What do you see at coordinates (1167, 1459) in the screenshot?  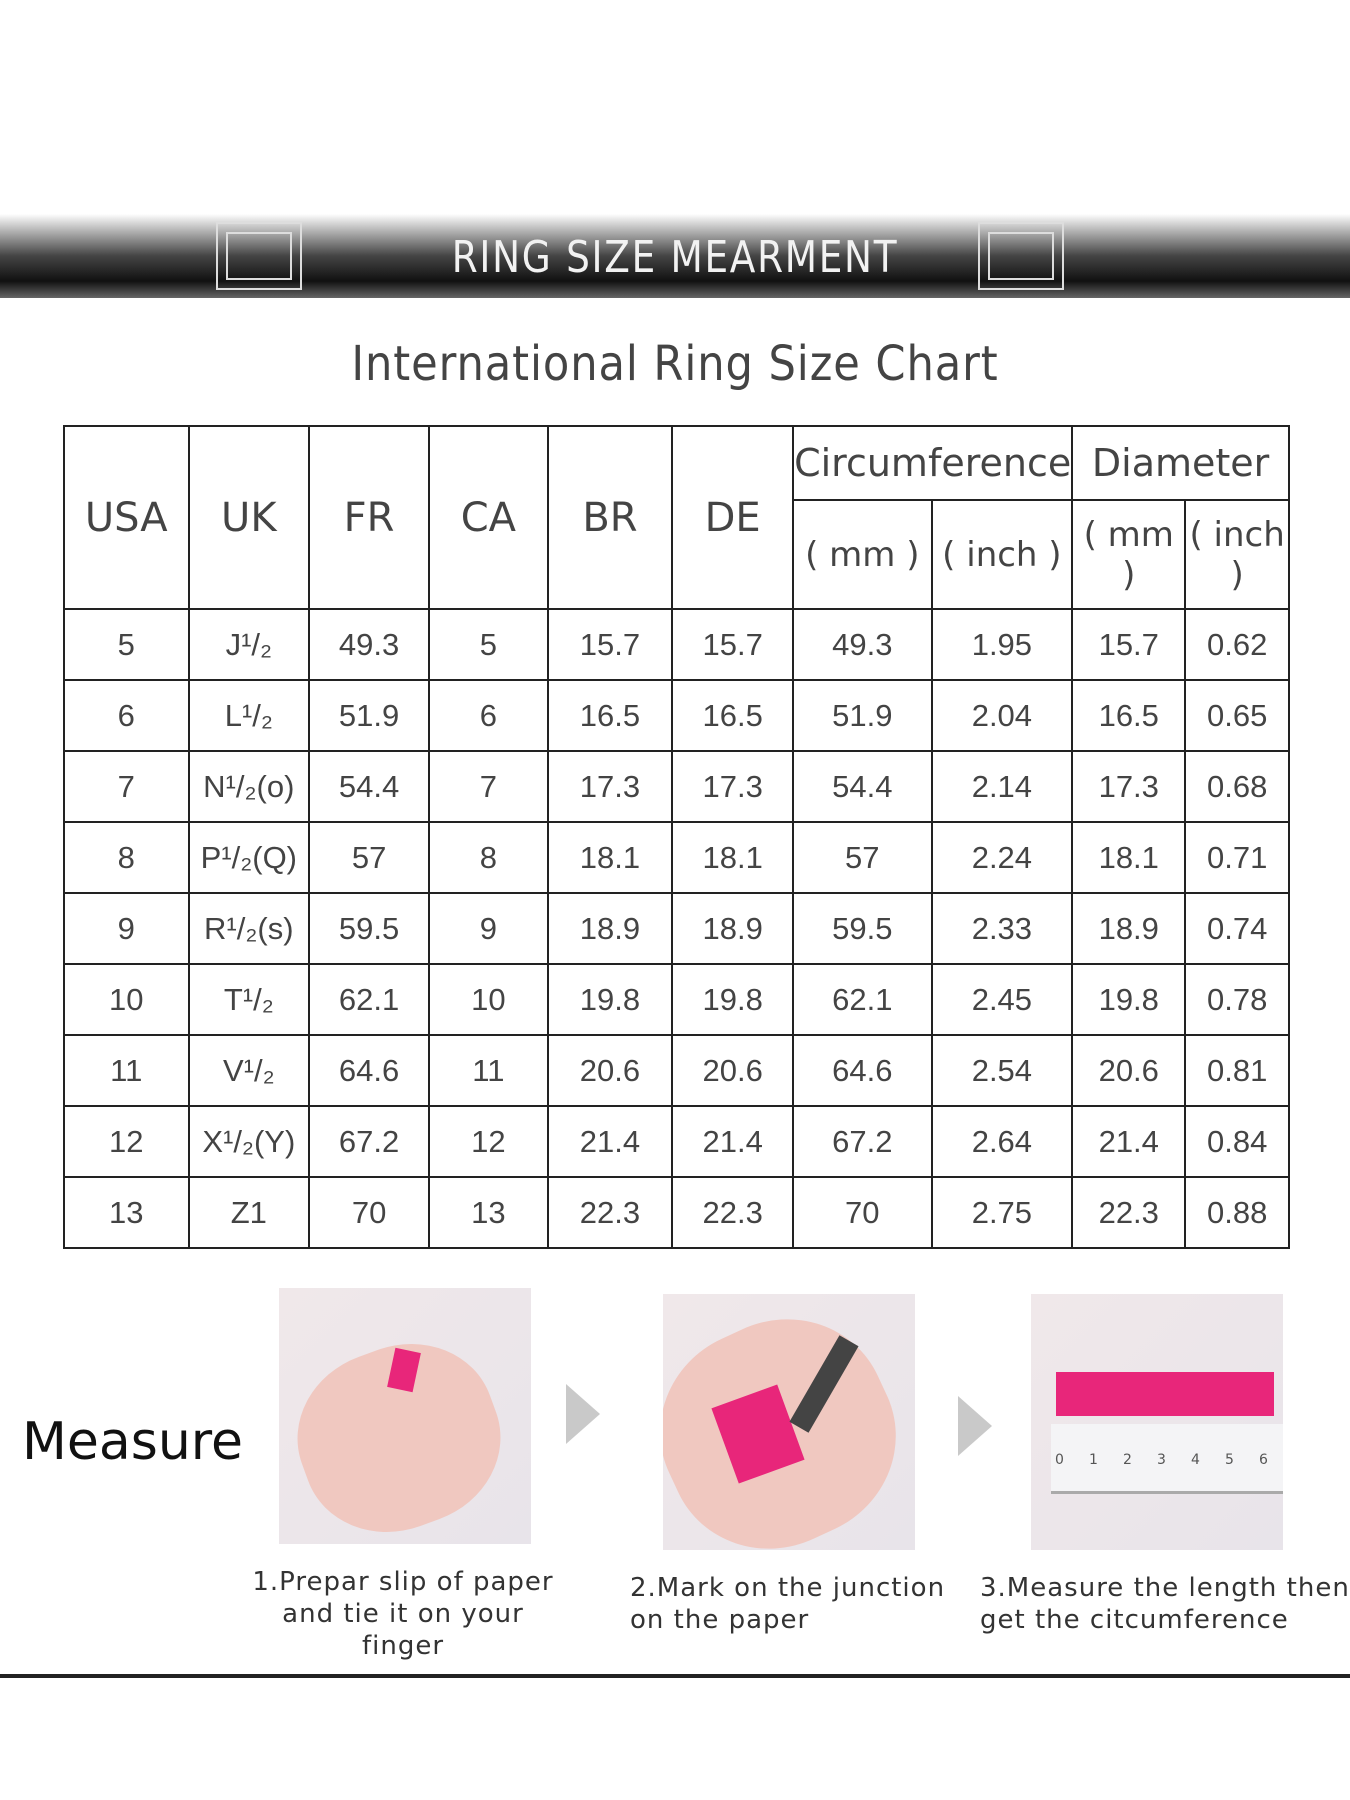 I see `ruler: 0 1 2 3 4 5 6` at bounding box center [1167, 1459].